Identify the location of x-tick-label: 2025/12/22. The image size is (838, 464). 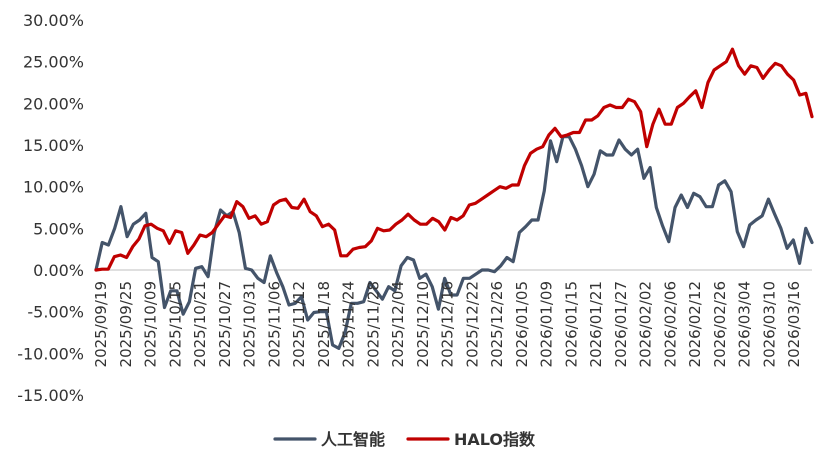
(472, 324).